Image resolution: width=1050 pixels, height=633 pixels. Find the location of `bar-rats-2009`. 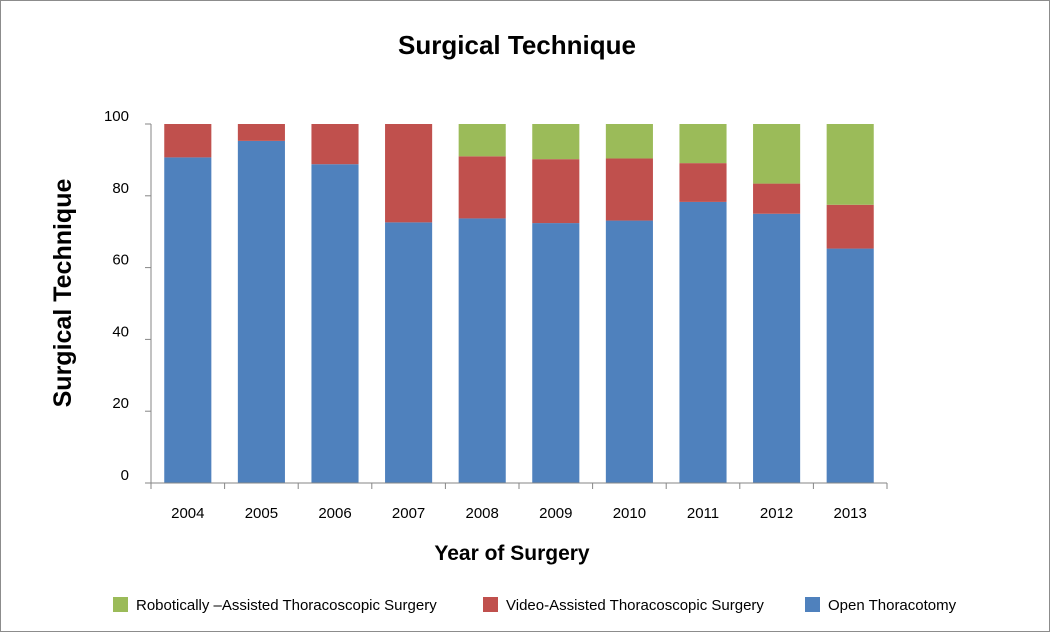

bar-rats-2009 is located at coordinates (556, 142).